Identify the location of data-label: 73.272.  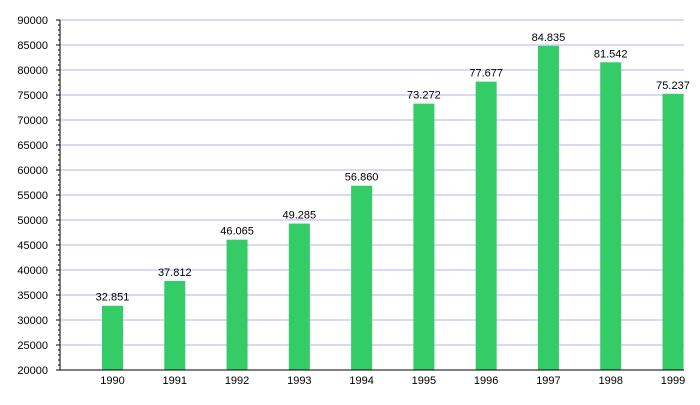
(424, 96).